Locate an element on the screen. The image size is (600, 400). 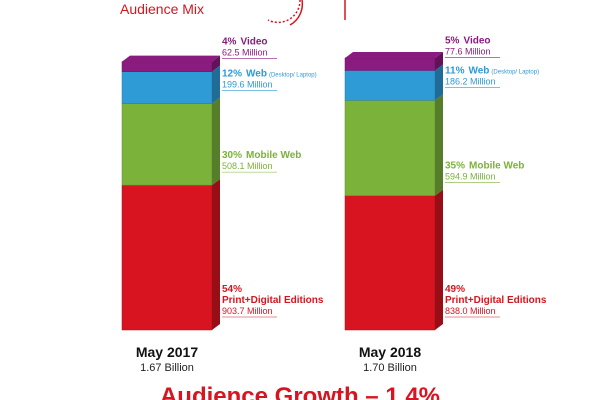
value-label: 186.2 Million is located at coordinates (470, 81).